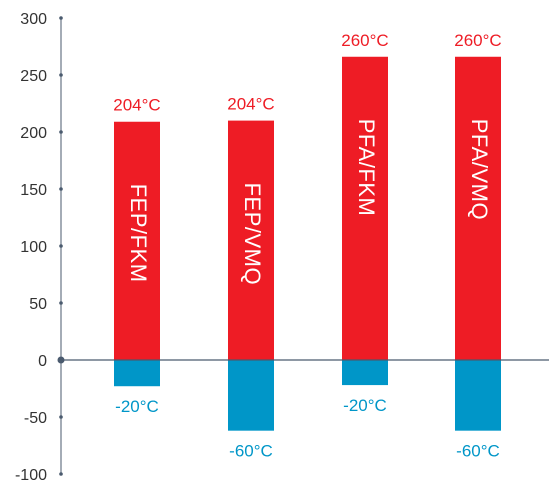 This screenshot has width=551, height=484. I want to click on category-label: PFA/FKM, so click(366, 168).